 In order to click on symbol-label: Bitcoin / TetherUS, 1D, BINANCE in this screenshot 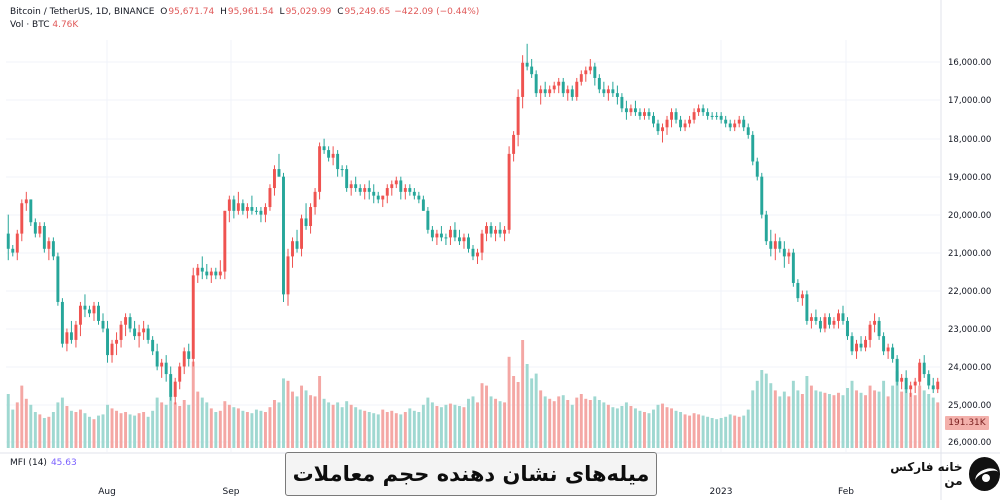, I will do `click(82, 12)`.